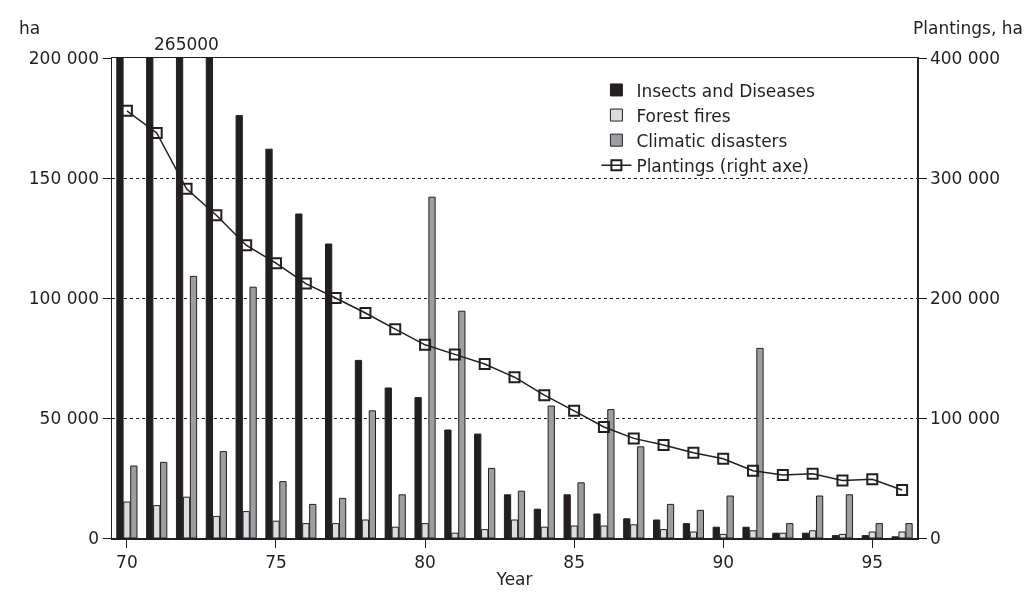 The height and width of the screenshot is (595, 1027). I want to click on y2-tick-label: 400 000, so click(965, 57).